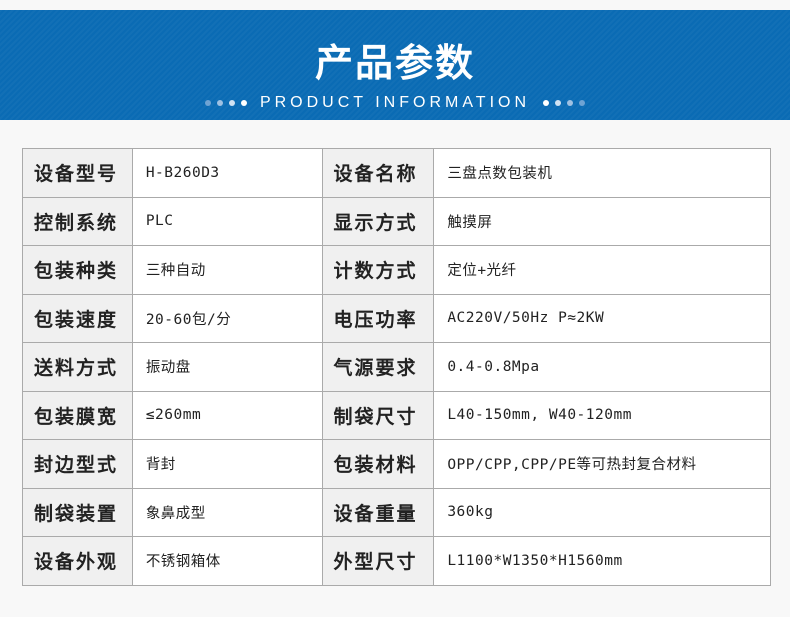 This screenshot has height=617, width=790. Describe the element at coordinates (602, 221) in the screenshot. I see `spec-value: 触摸屏` at that location.